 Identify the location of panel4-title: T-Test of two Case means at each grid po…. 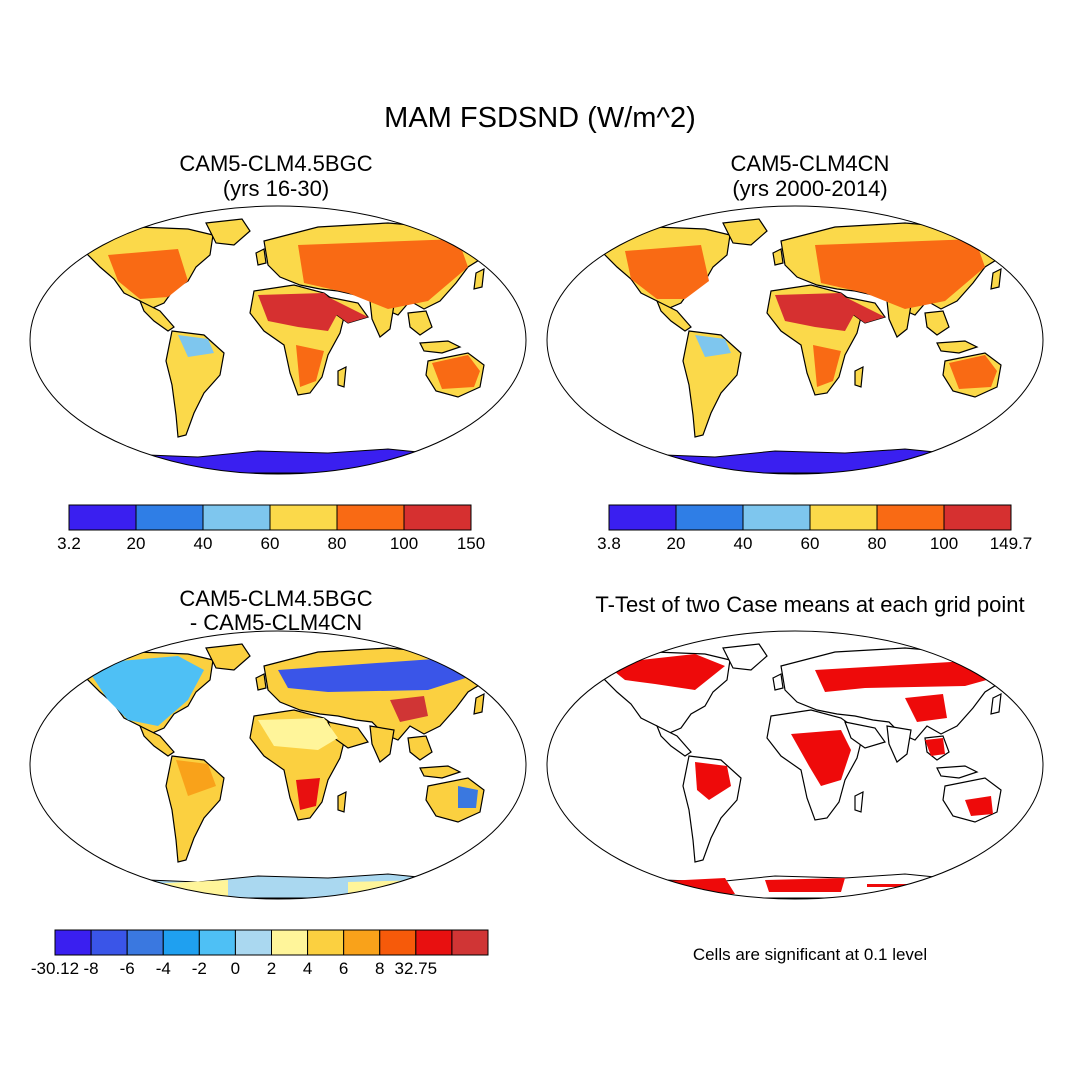
(810, 604).